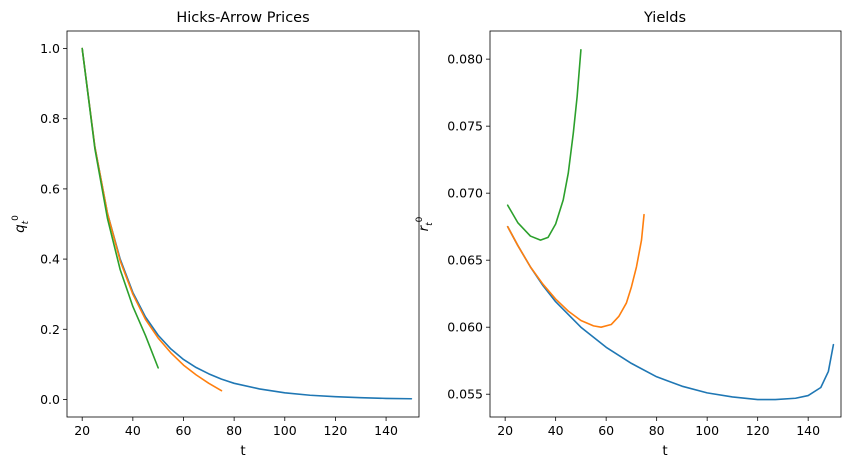 Image resolution: width=851 pixels, height=469 pixels. What do you see at coordinates (242, 18) in the screenshot?
I see `chart-title: Hicks-Arrow Prices` at bounding box center [242, 18].